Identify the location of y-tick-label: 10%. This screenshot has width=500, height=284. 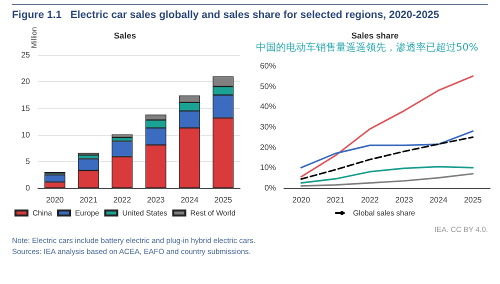
(268, 167).